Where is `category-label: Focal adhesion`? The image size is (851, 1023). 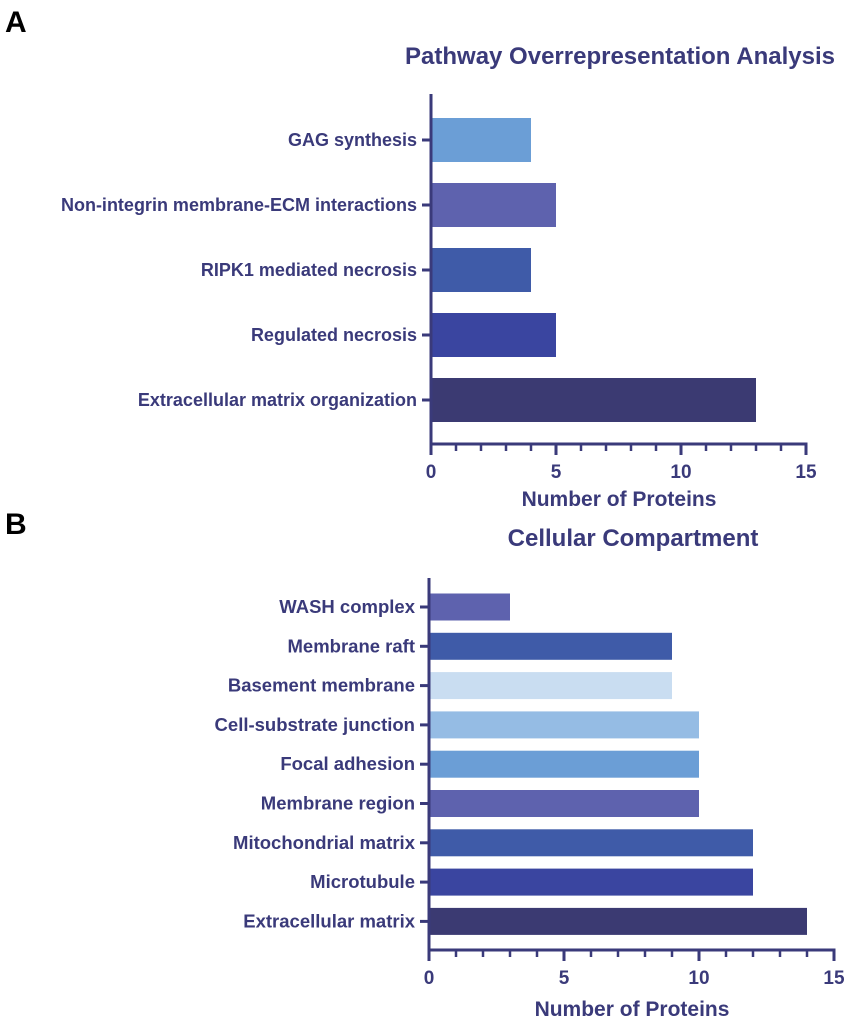
category-label: Focal adhesion is located at coordinates (347, 763).